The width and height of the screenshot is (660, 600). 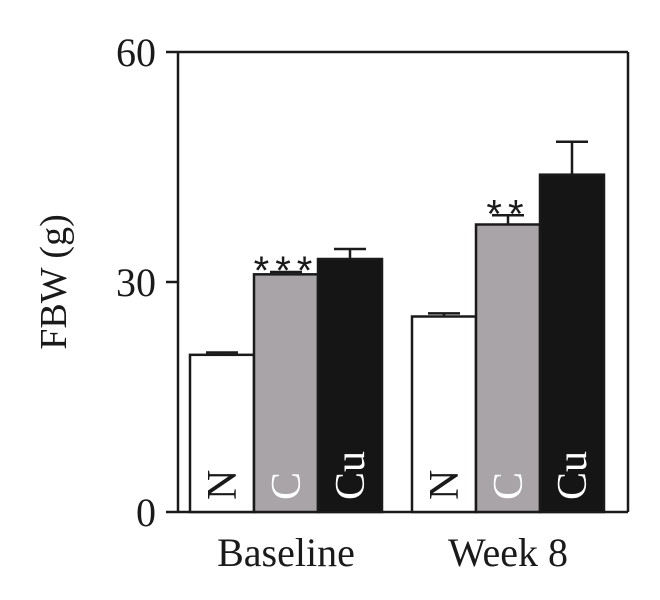 What do you see at coordinates (350, 385) in the screenshot?
I see `bar-cu-baseline` at bounding box center [350, 385].